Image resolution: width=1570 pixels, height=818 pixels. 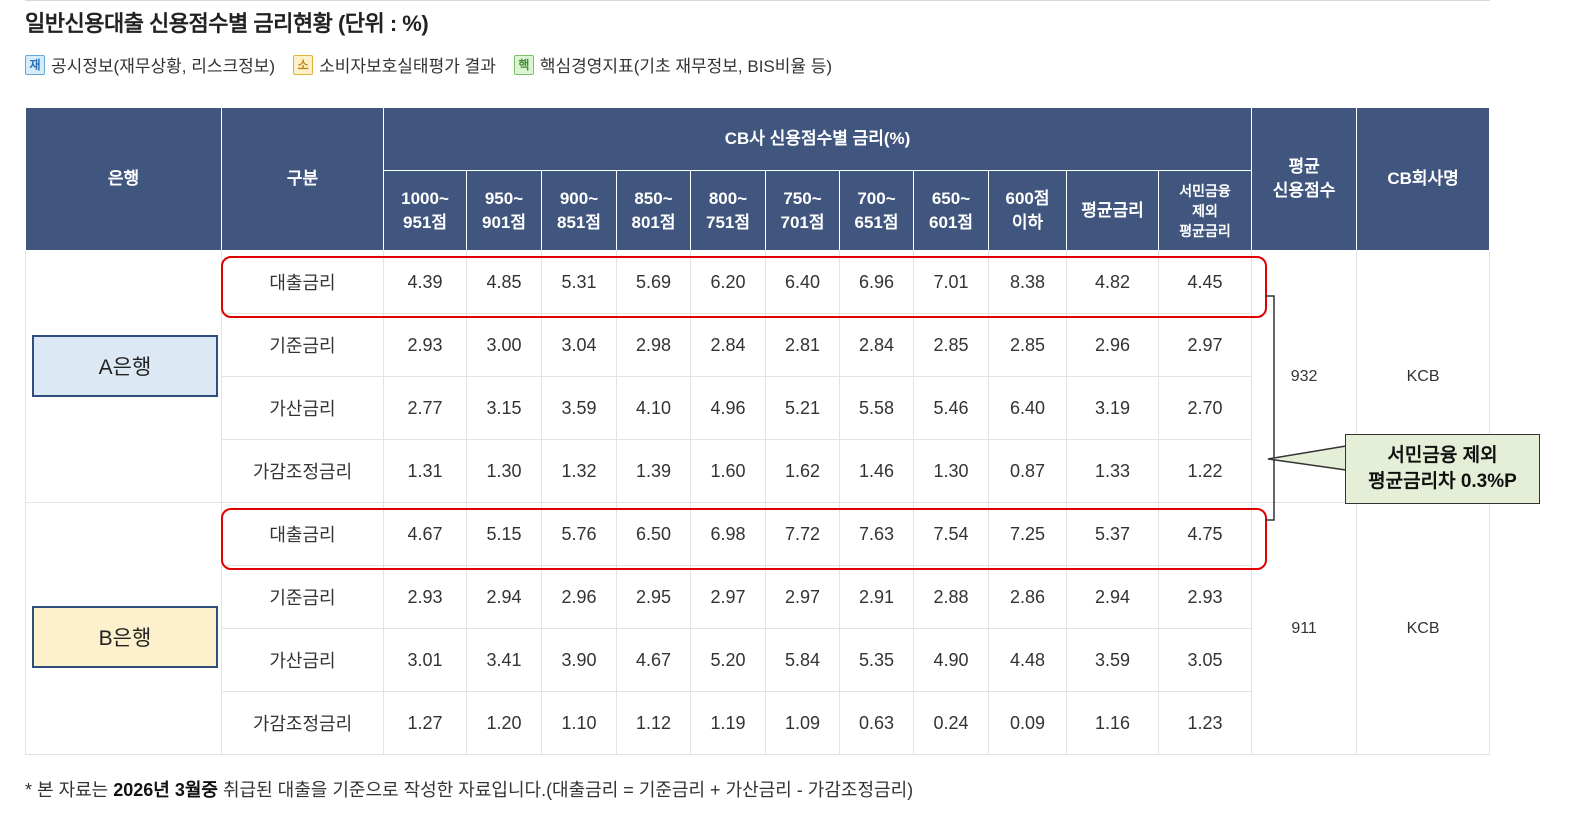 I want to click on header-score-column: 950~ 901점, so click(x=504, y=210).